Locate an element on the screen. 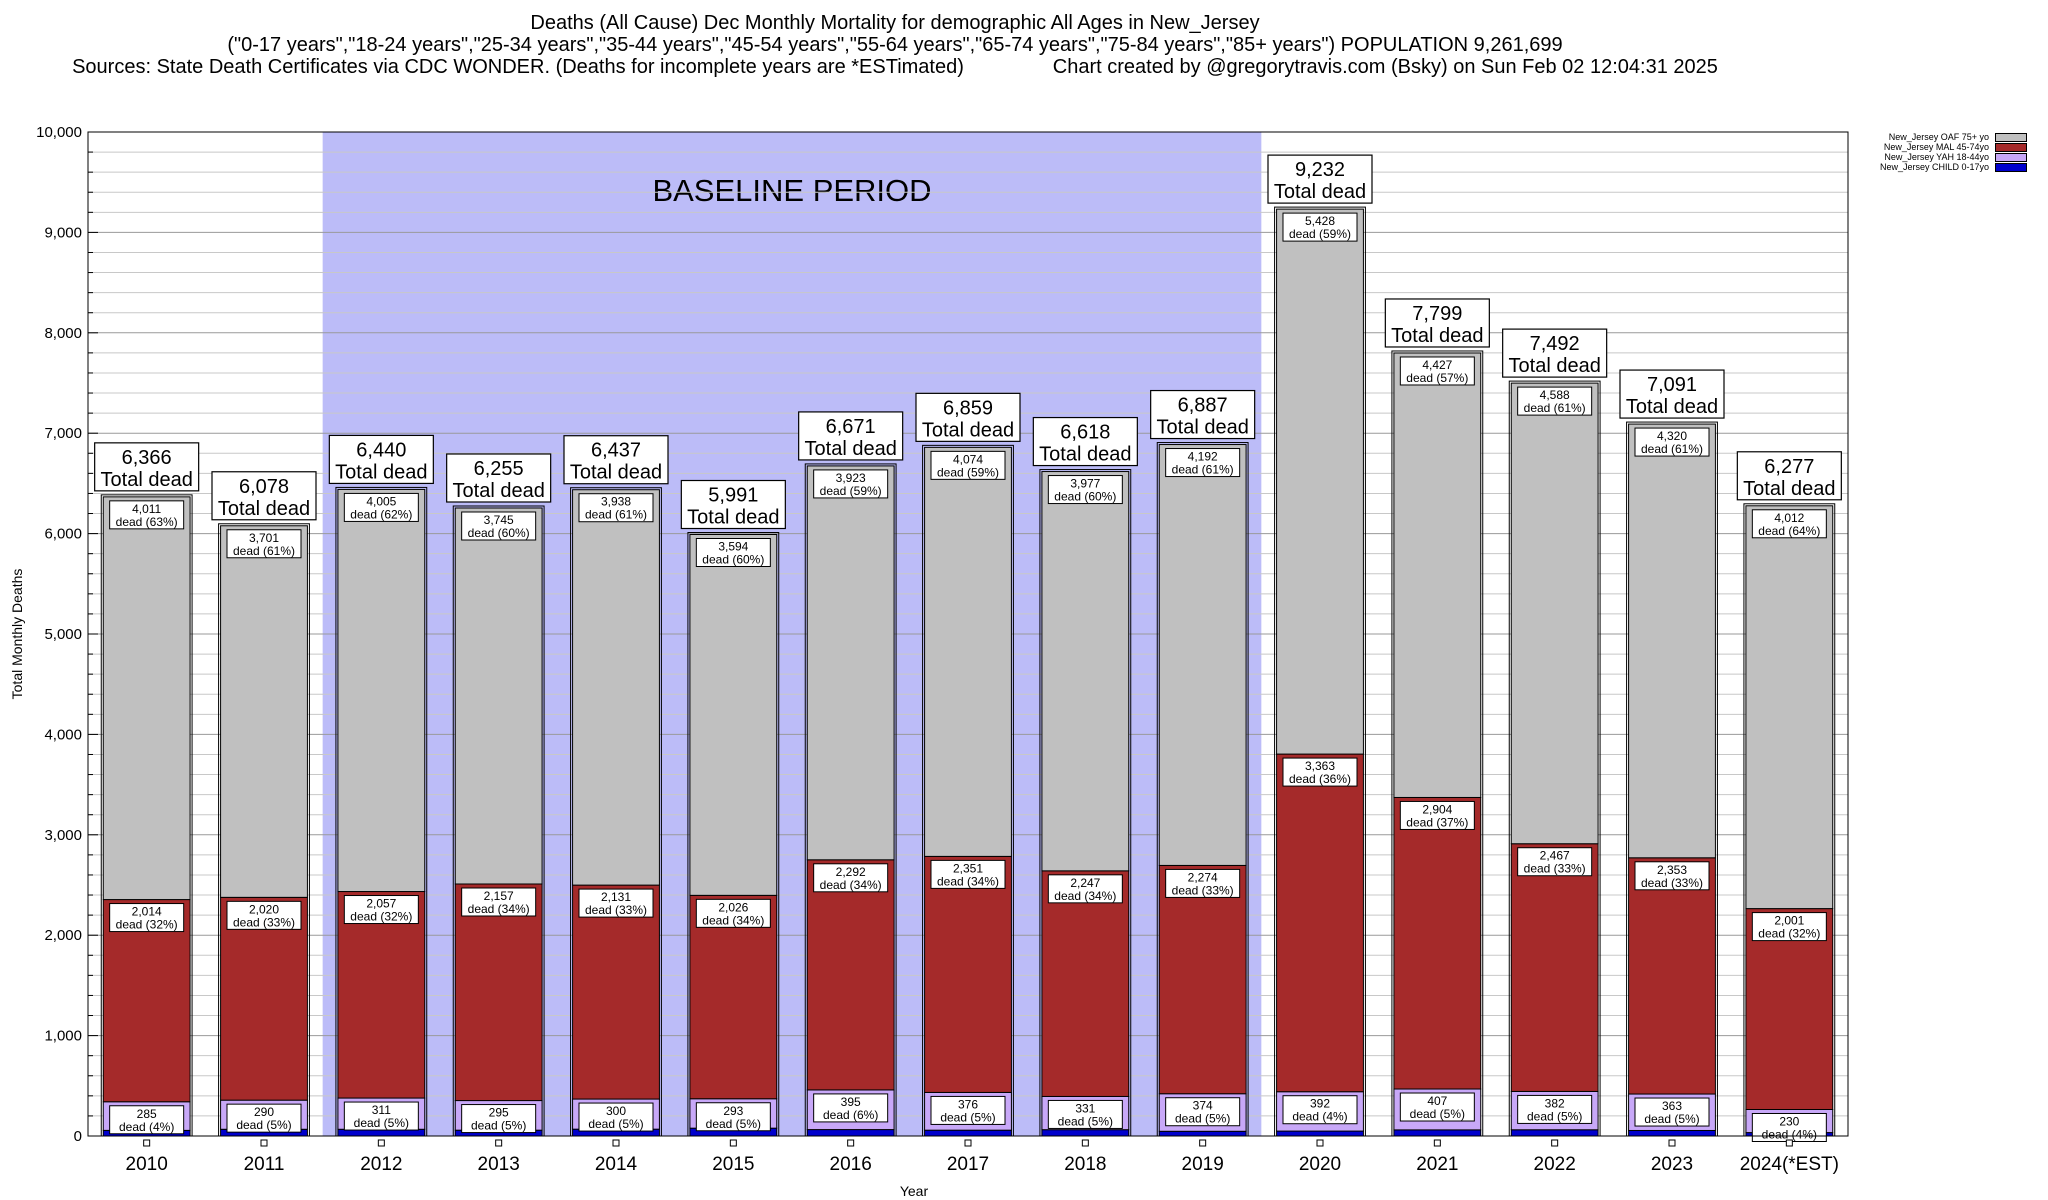 Image resolution: width=2048 pixels, height=1200 pixels. x-tick-label: 2015 is located at coordinates (733, 1164).